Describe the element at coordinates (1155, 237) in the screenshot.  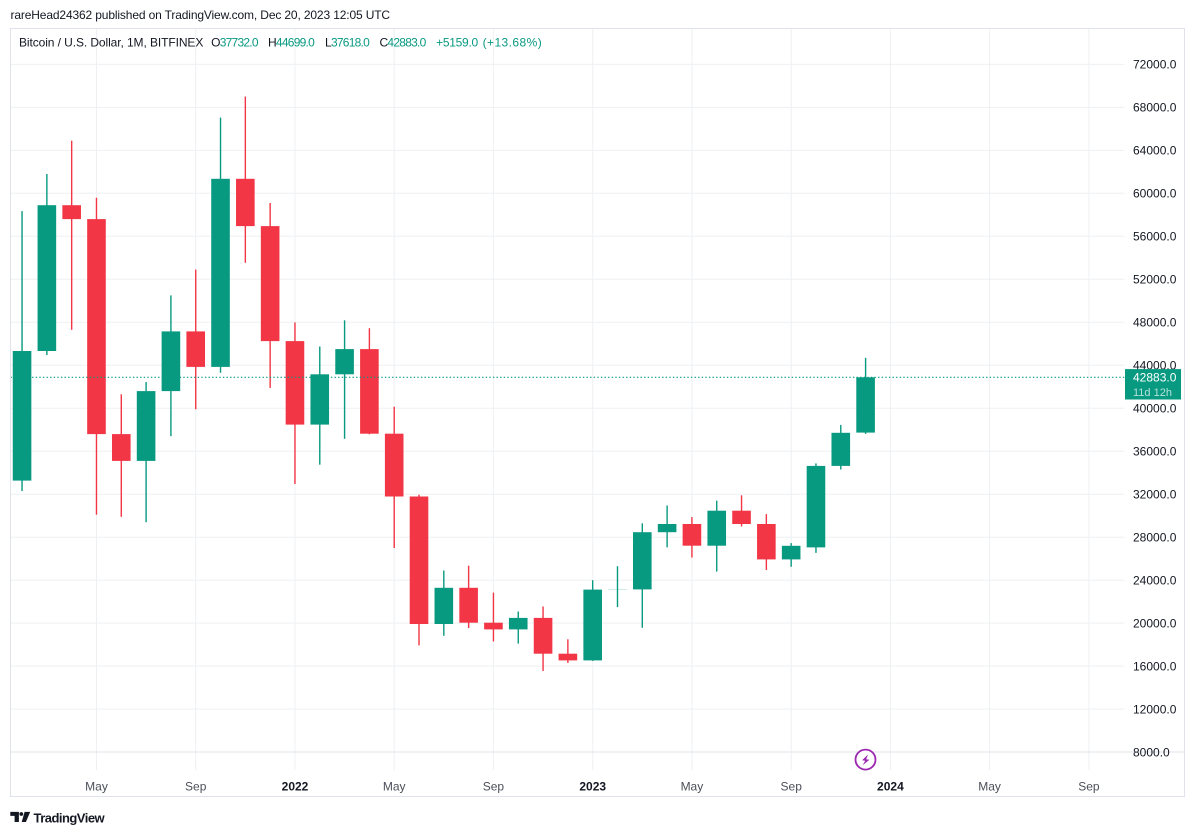
I see `svg-text: 56000.0` at that location.